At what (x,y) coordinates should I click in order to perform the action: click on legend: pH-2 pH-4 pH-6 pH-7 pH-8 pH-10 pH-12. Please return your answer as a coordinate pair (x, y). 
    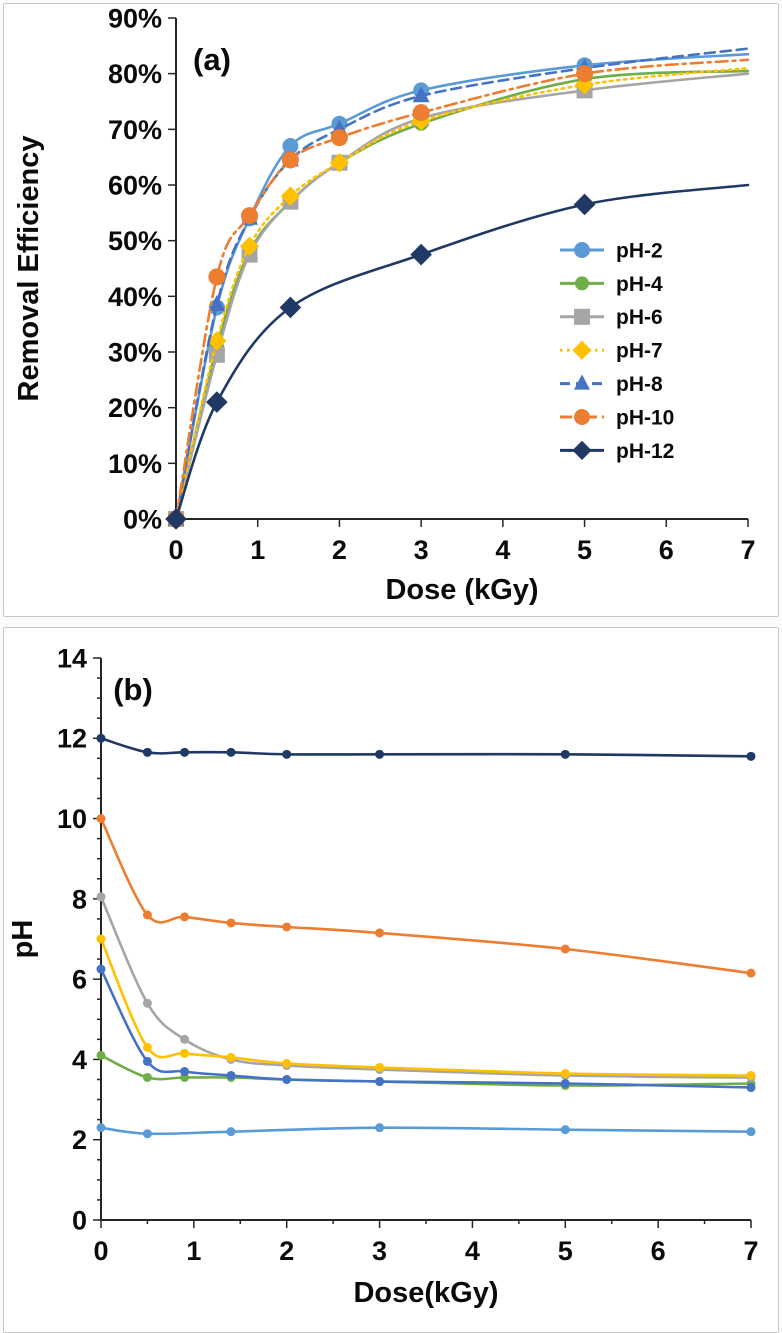
    Looking at the image, I should click on (617, 351).